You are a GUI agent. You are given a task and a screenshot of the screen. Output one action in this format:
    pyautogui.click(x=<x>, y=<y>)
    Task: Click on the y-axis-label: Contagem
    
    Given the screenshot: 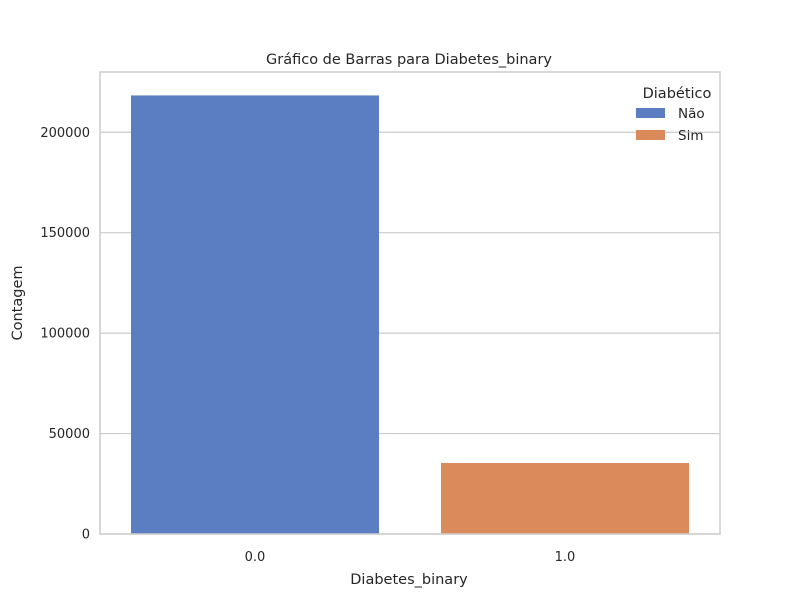 What is the action you would take?
    pyautogui.click(x=18, y=302)
    